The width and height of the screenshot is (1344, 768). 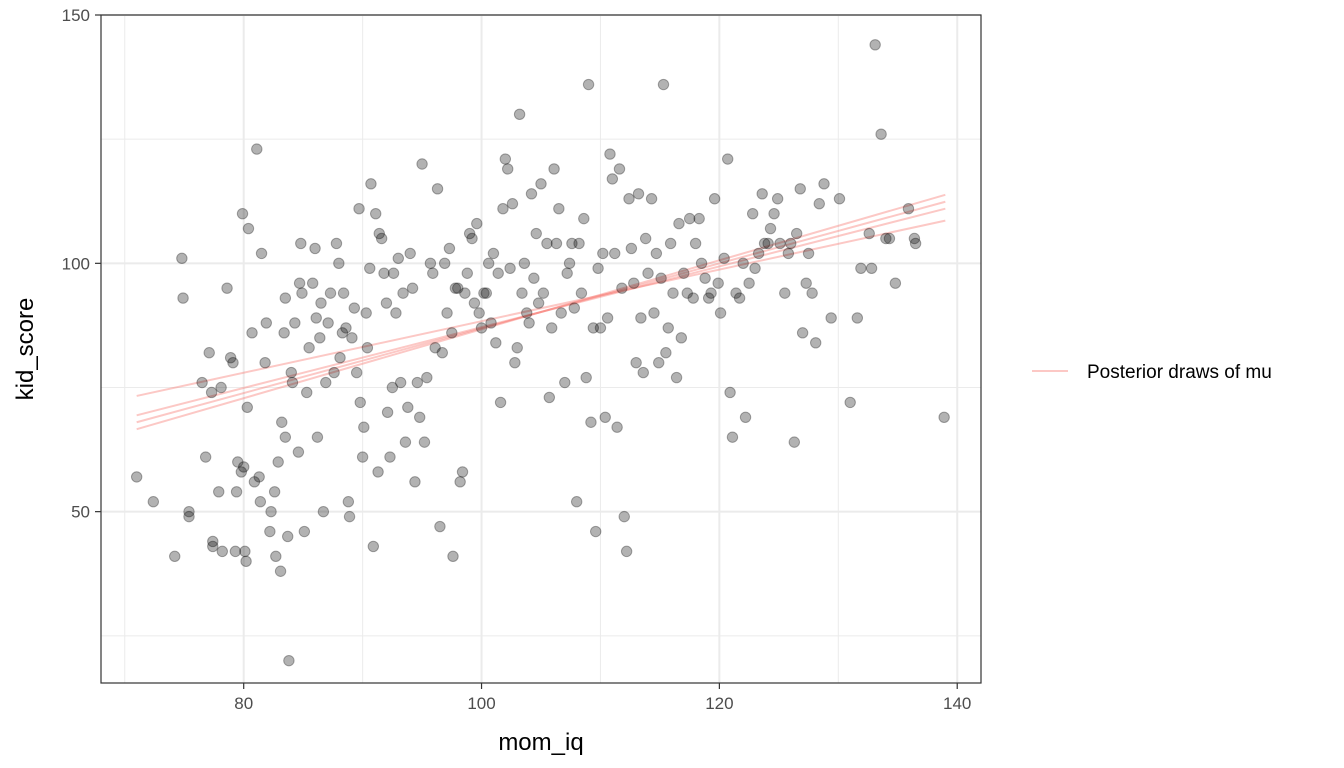 What do you see at coordinates (957, 703) in the screenshot?
I see `x-tick-label: 140` at bounding box center [957, 703].